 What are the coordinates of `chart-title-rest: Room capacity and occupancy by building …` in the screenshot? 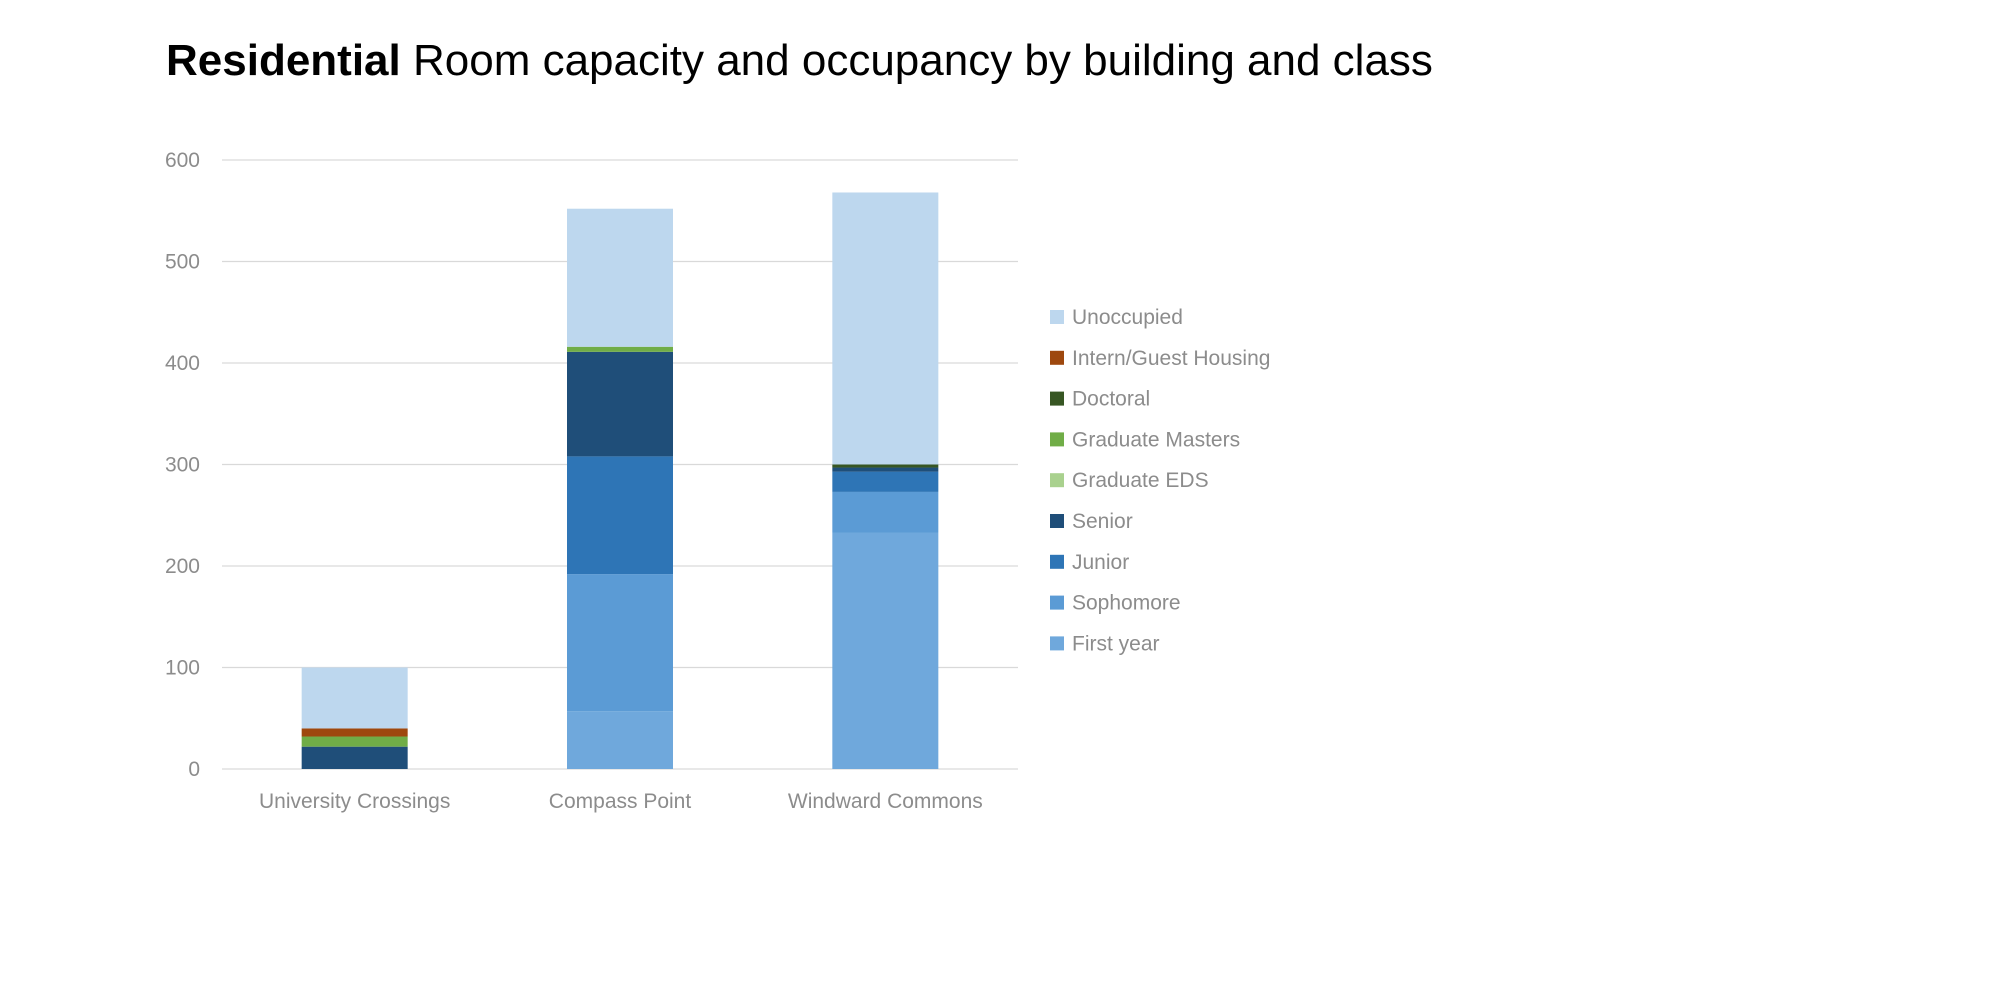 It's located at (922, 60).